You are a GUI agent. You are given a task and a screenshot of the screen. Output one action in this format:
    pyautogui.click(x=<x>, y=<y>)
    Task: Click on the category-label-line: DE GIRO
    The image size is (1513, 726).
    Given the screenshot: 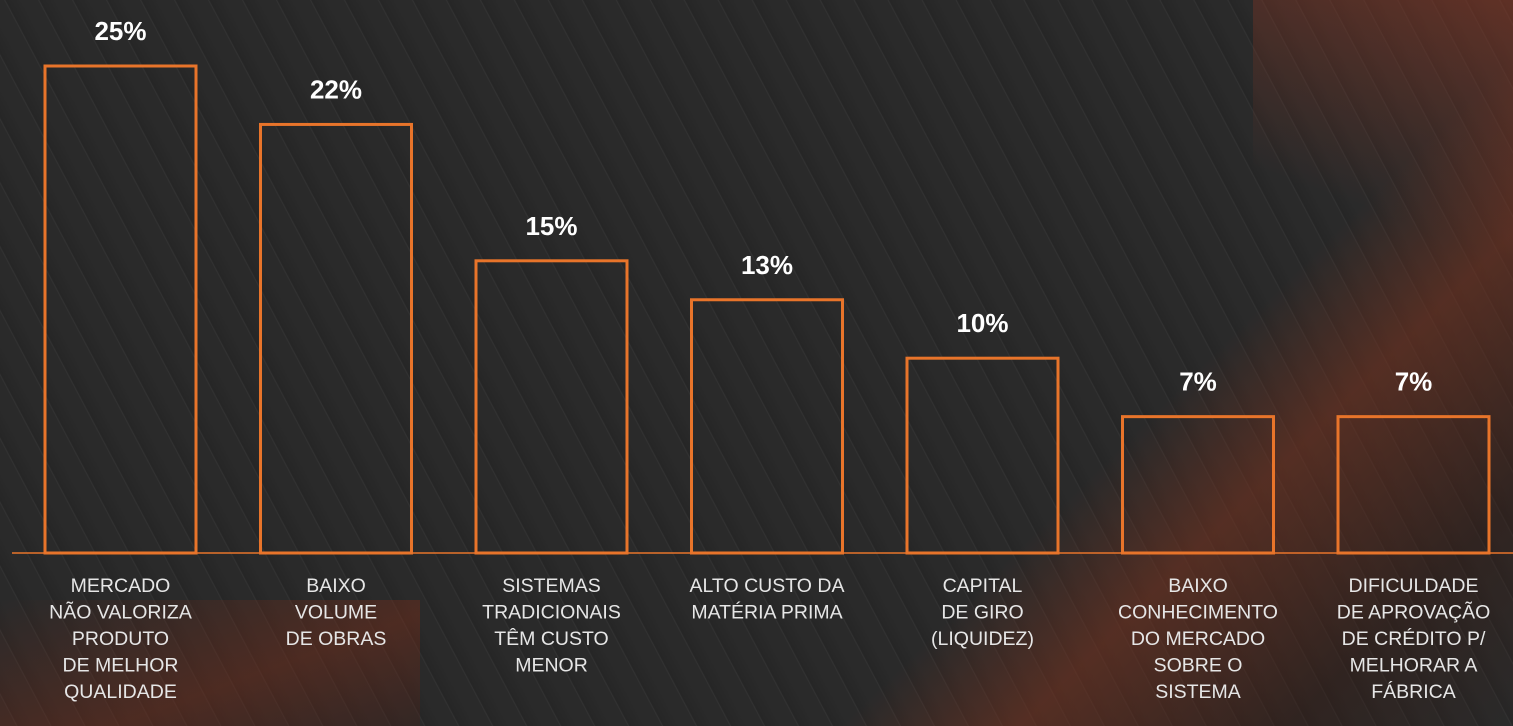 What is the action you would take?
    pyautogui.click(x=982, y=613)
    